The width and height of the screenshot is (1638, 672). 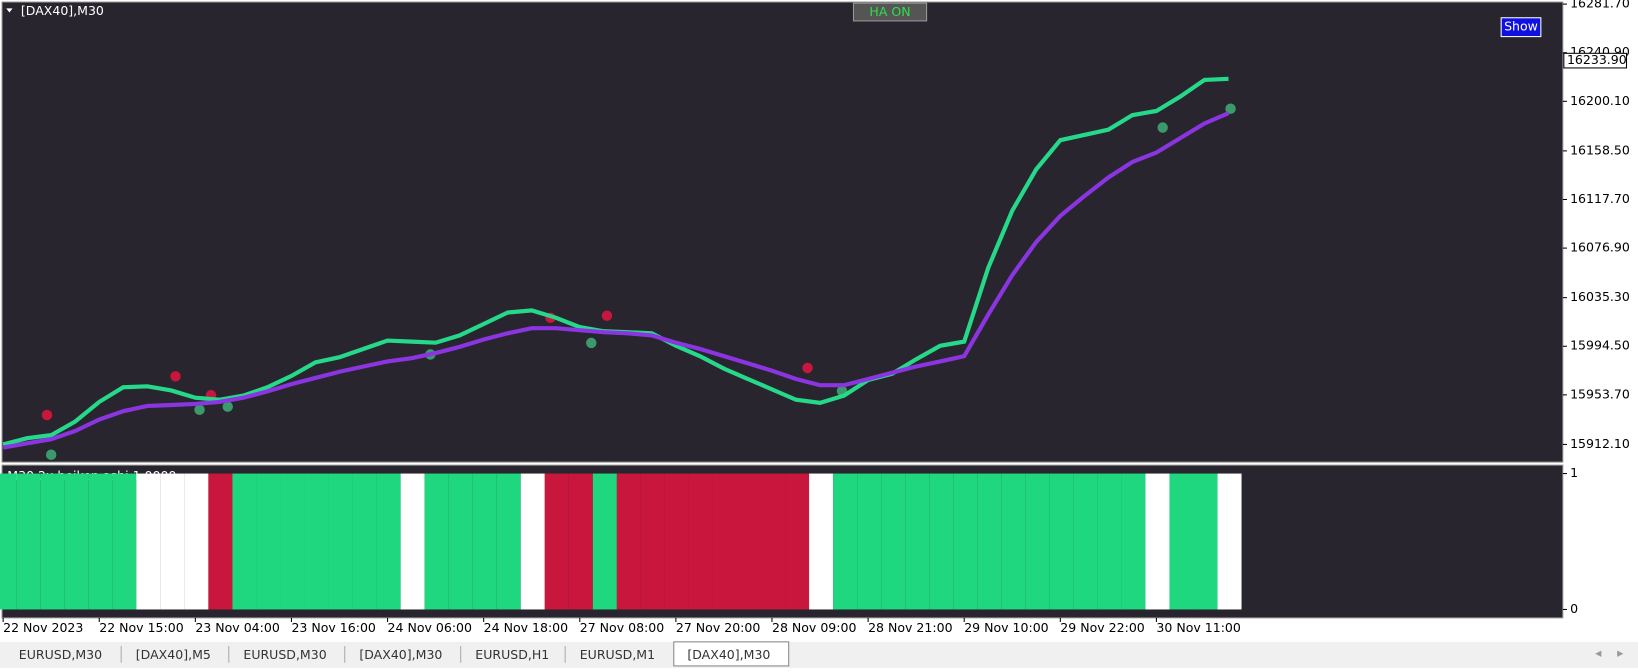 I want to click on tab: [DAX40],M5, so click(x=173, y=654).